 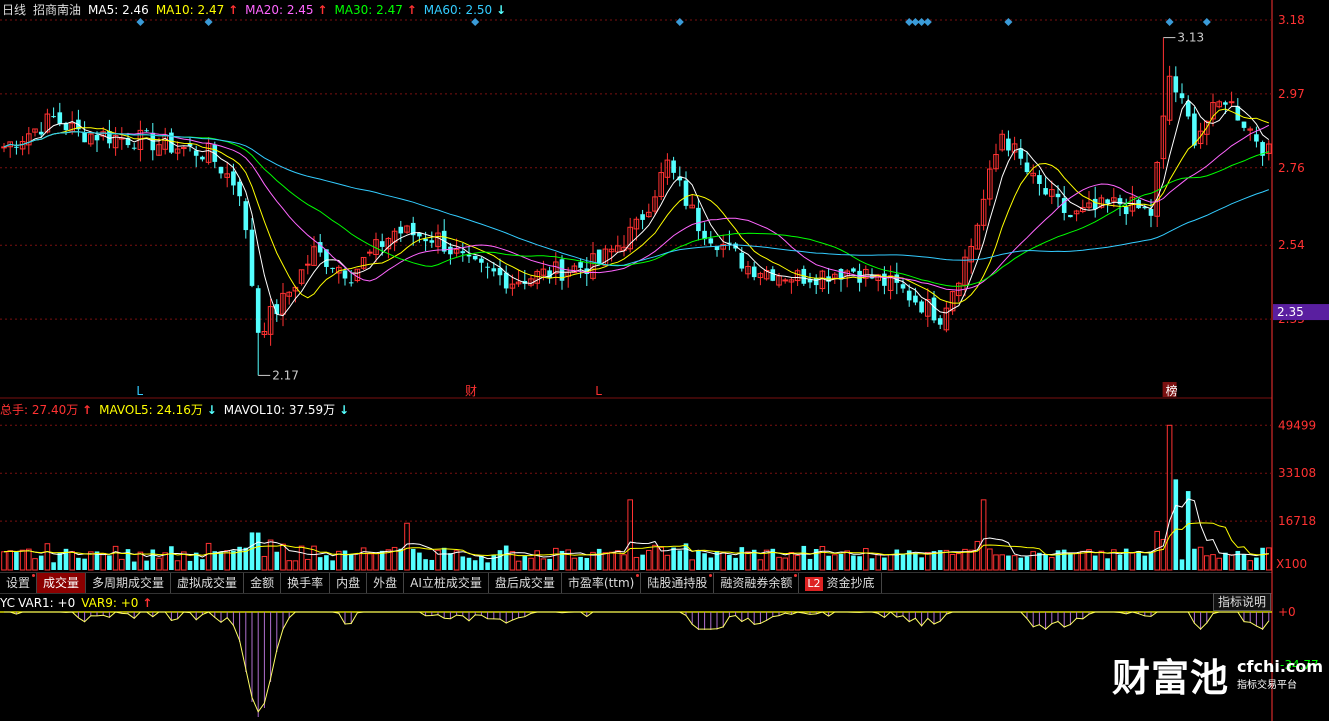 I want to click on tab-3: 虚拟成交量, so click(x=208, y=583).